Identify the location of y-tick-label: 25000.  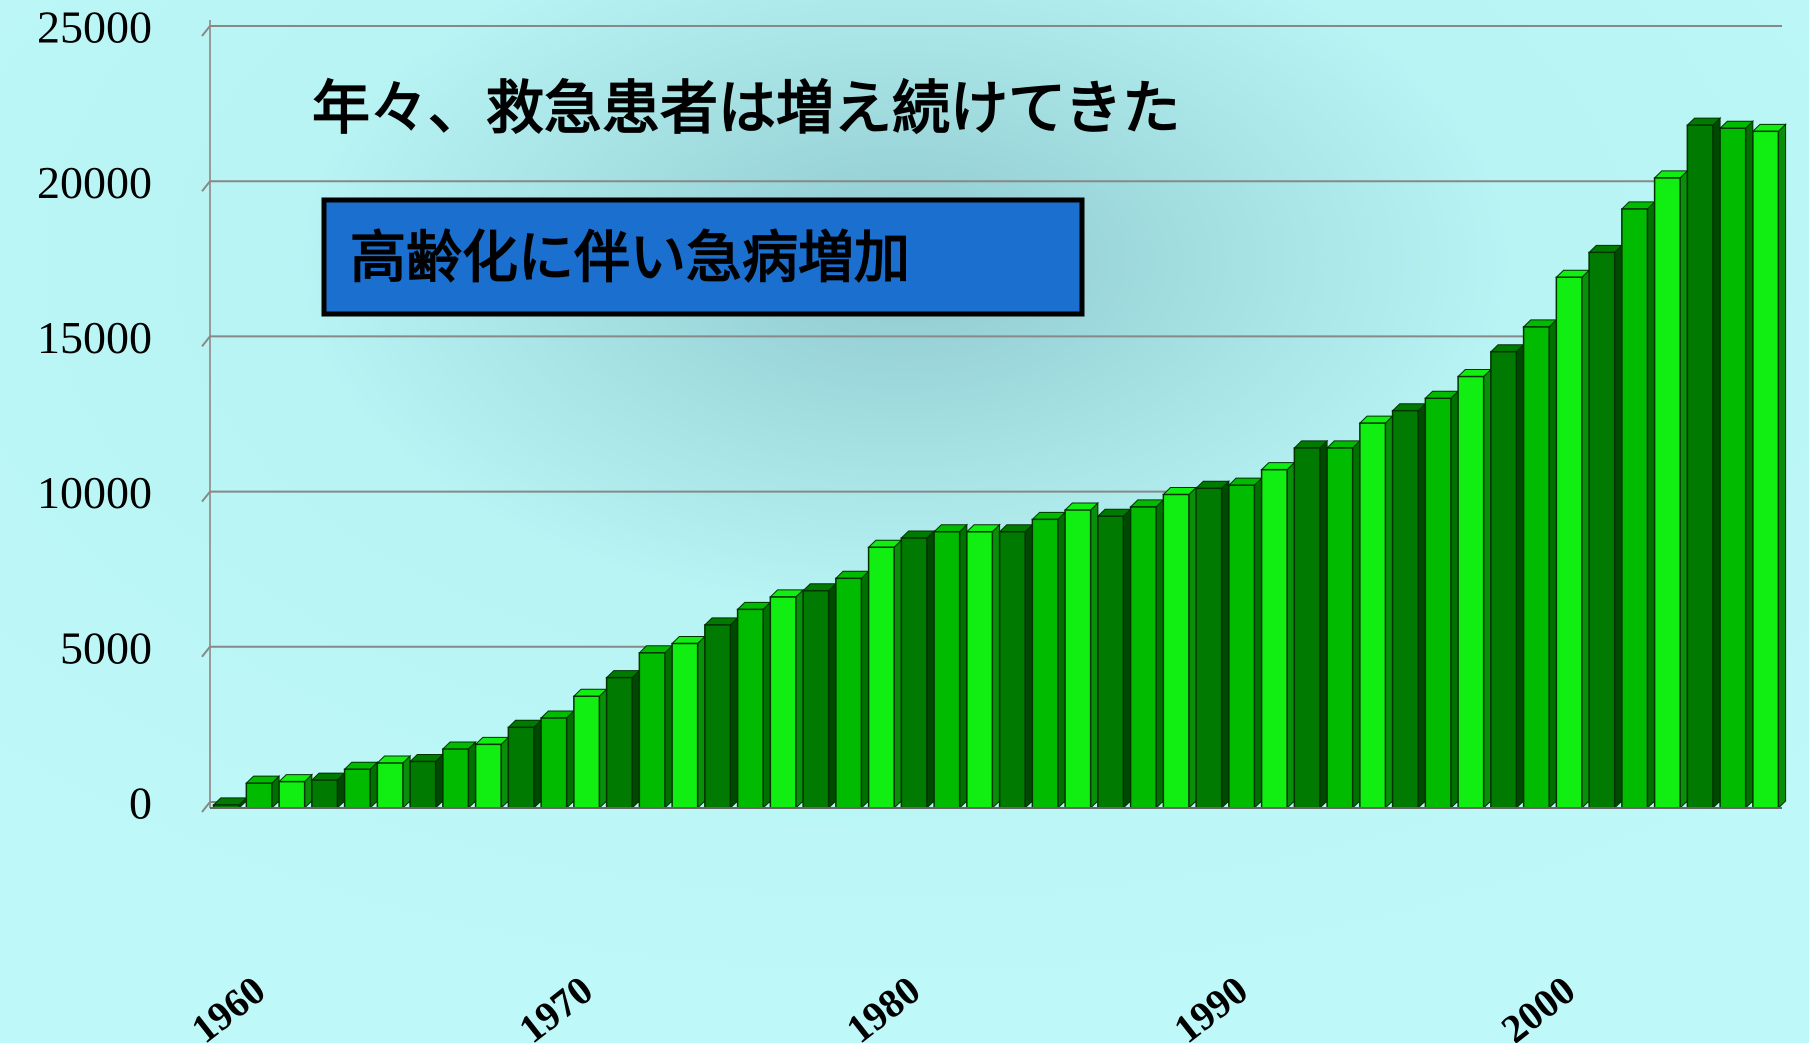
(94, 27).